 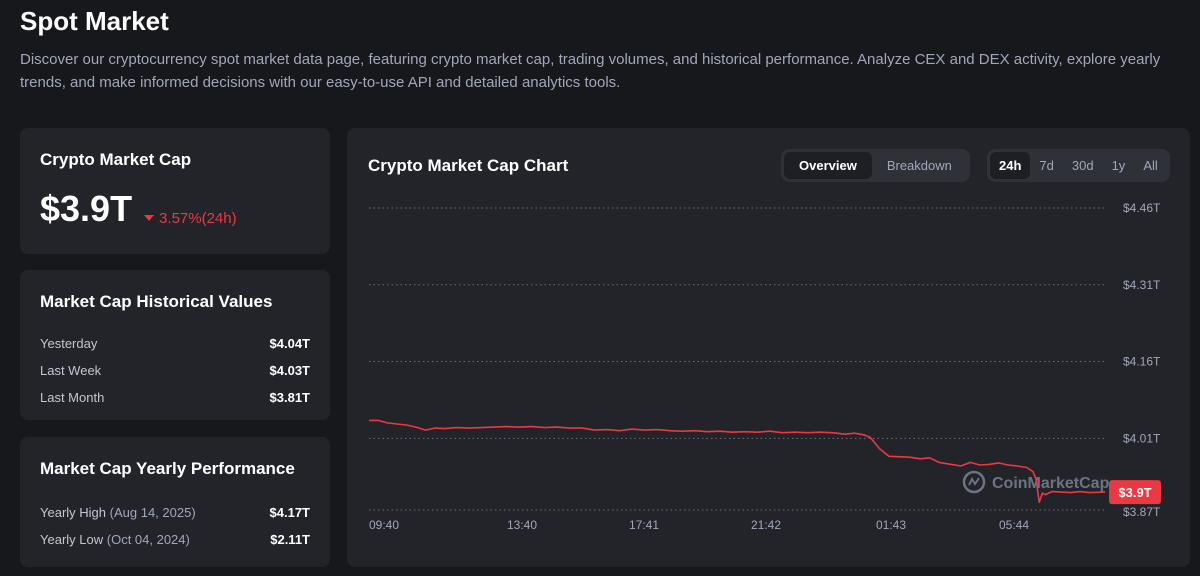 I want to click on series-line, so click(x=737, y=461).